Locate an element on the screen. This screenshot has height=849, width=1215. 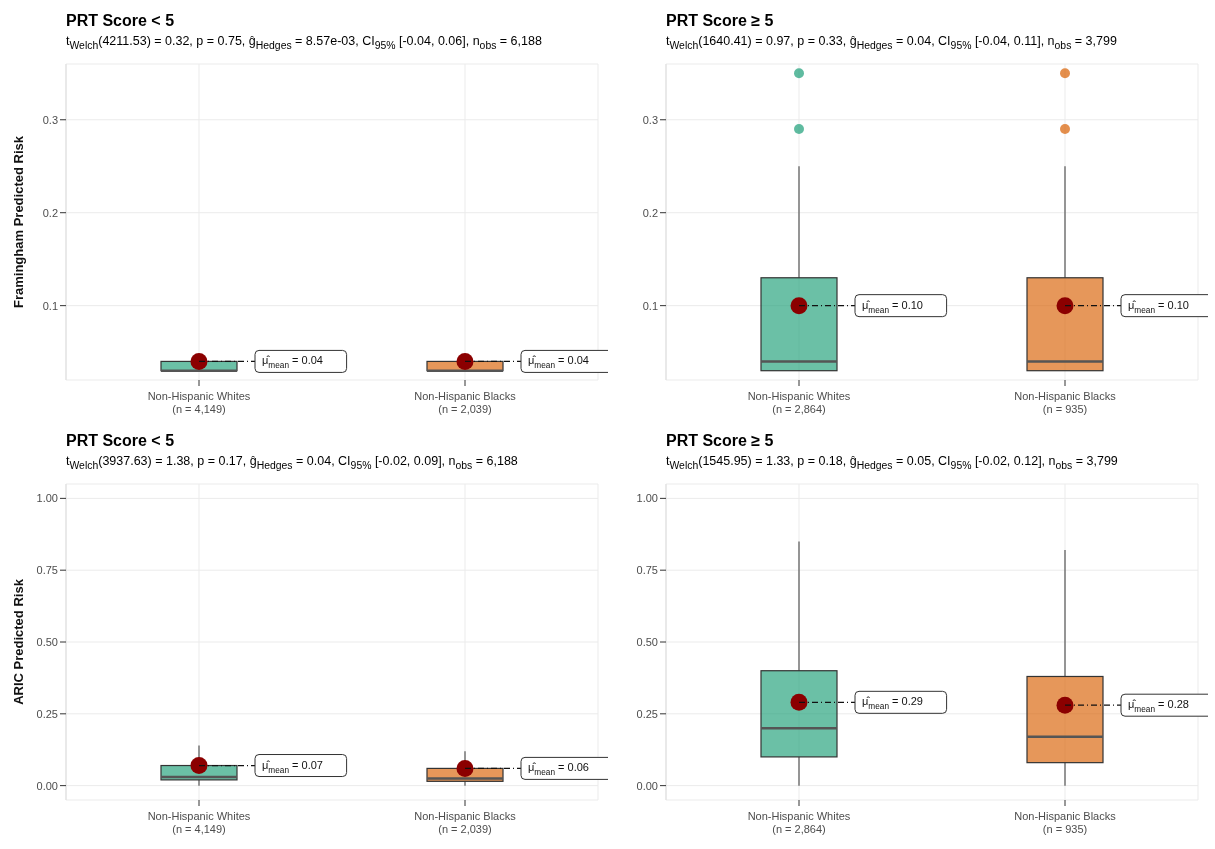
text: t$_{Welch}$(4211.53) = 0.32, p = 0.75, ĝ$_{Hedges}$ = 8.57e-03, CI$_{95%}$ [-0.04, 0.06], n$_{obs}$ = 6,188 is located at coordinates (304, 42).